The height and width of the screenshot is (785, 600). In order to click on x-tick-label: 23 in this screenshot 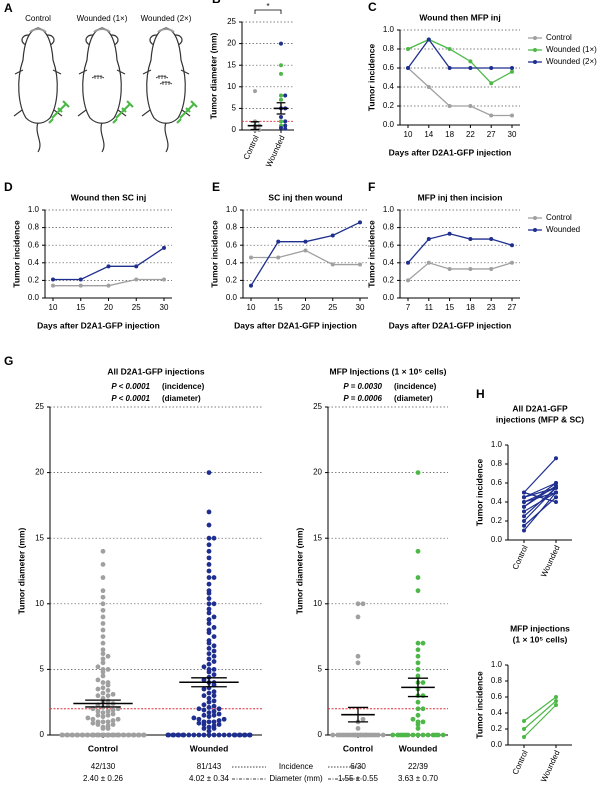, I will do `click(491, 307)`.